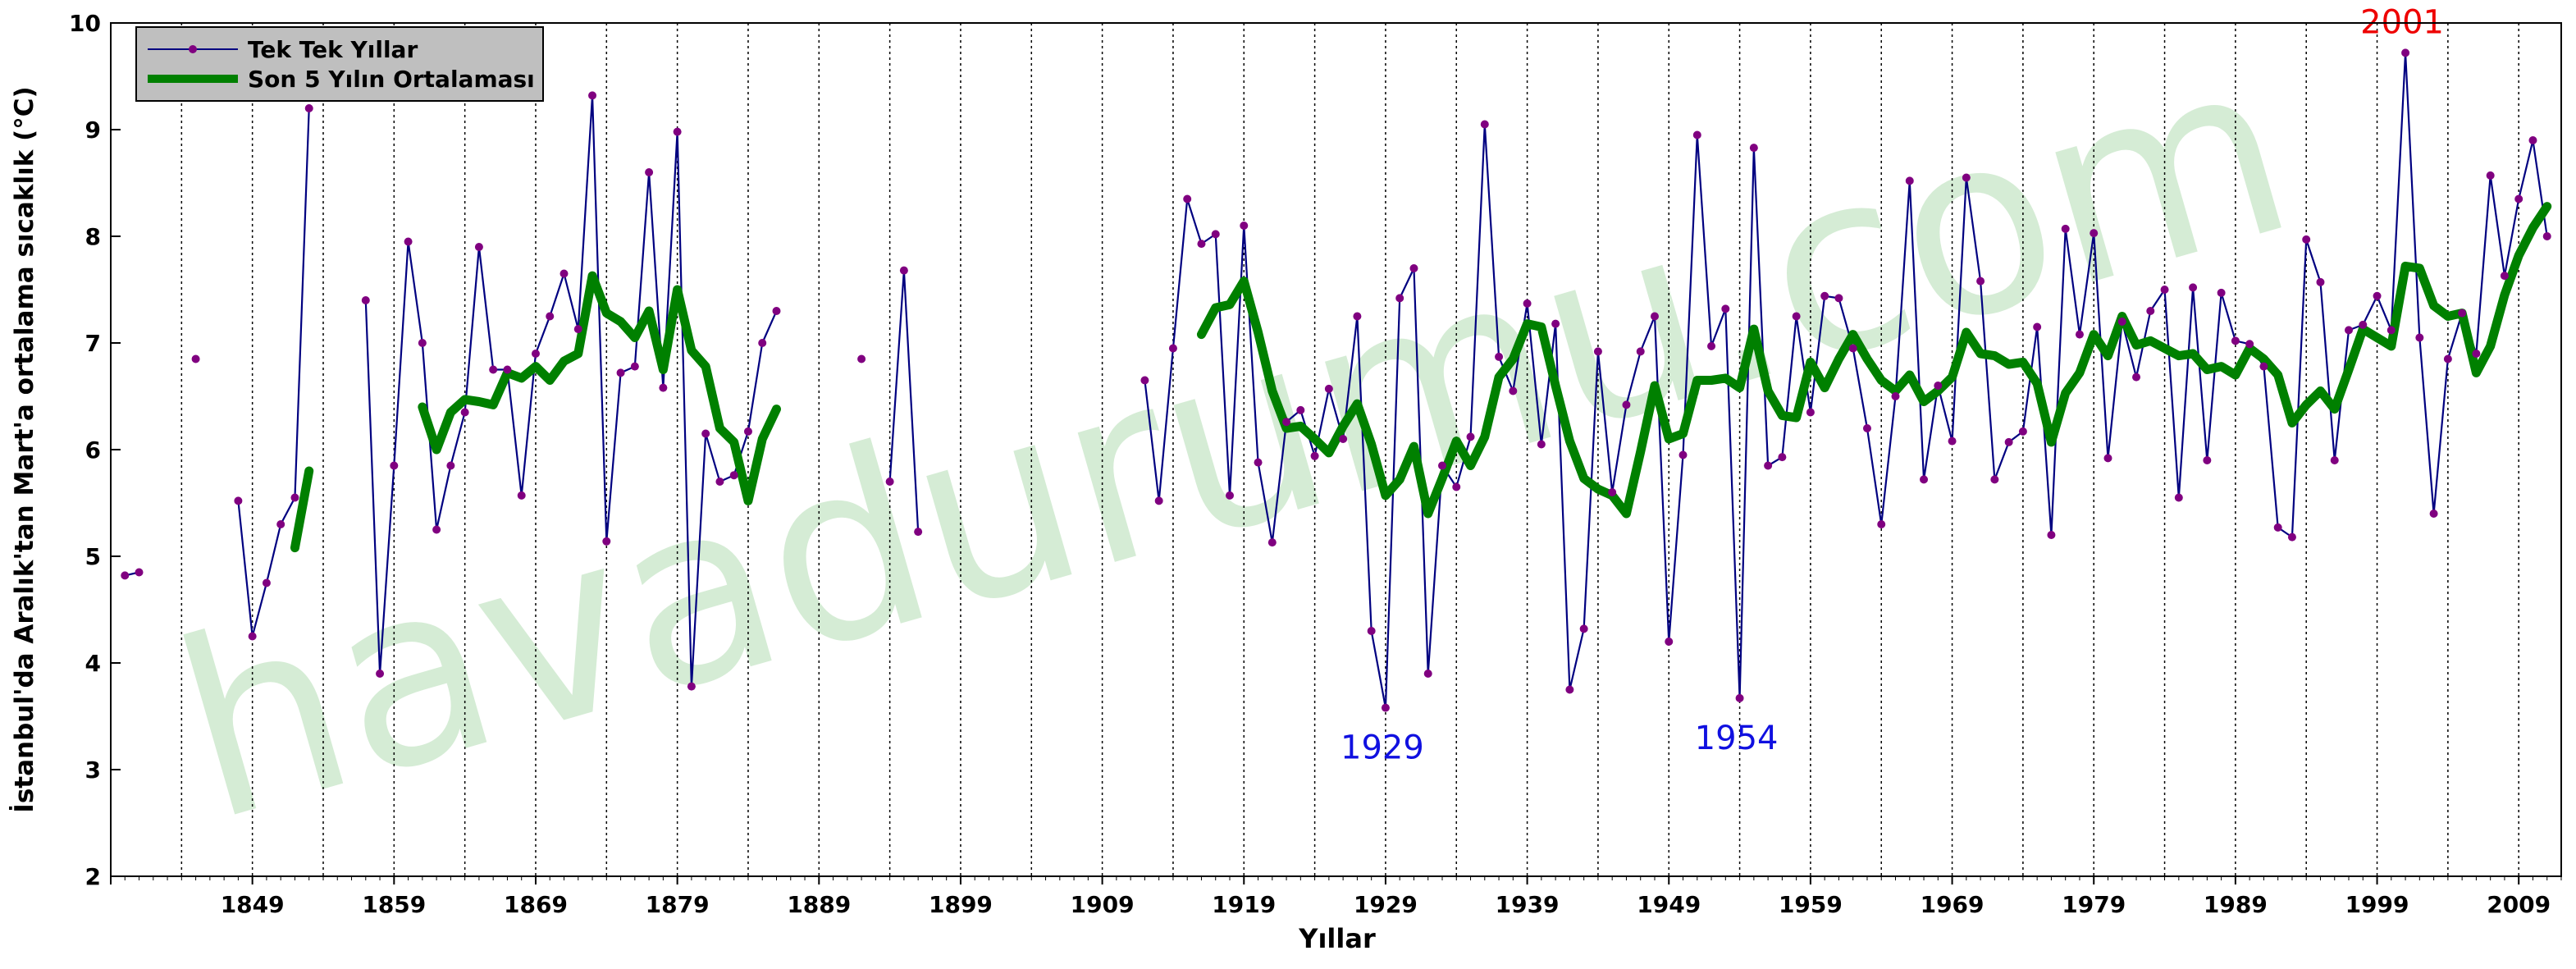 The image size is (2576, 969). Describe the element at coordinates (1244, 904) in the screenshot. I see `x-tick-label: 1919` at that location.